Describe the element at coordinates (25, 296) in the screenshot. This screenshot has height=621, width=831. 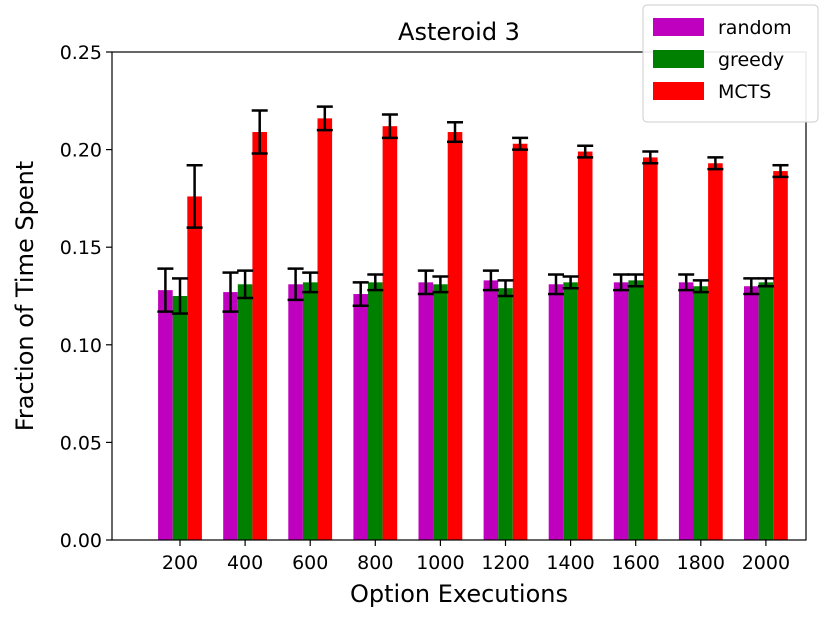
I see `y-axis-label: Fraction of Time Spent` at that location.